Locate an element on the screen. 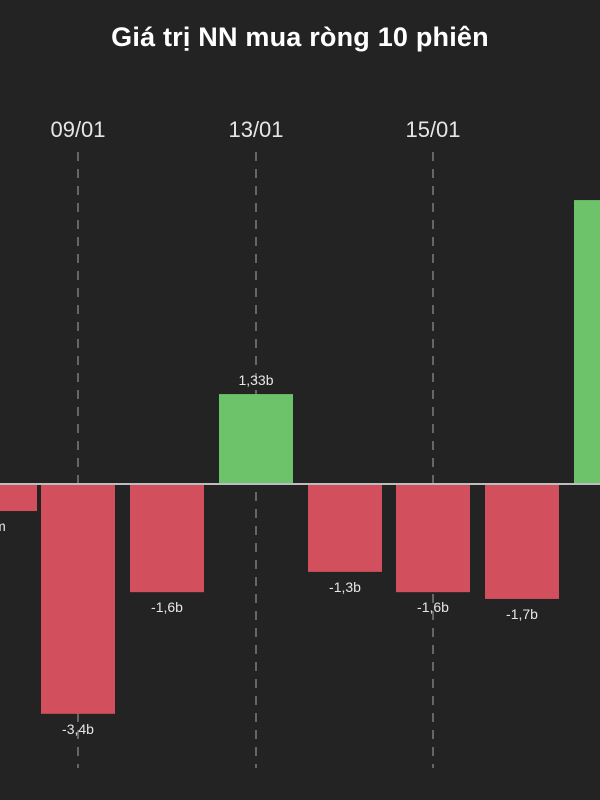 This screenshot has width=600, height=800. bar-value-label: 1,33b is located at coordinates (255, 380).